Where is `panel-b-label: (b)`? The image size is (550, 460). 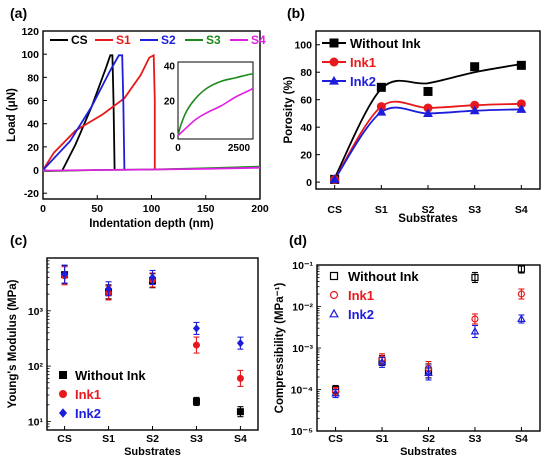 panel-b-label: (b) is located at coordinates (296, 13).